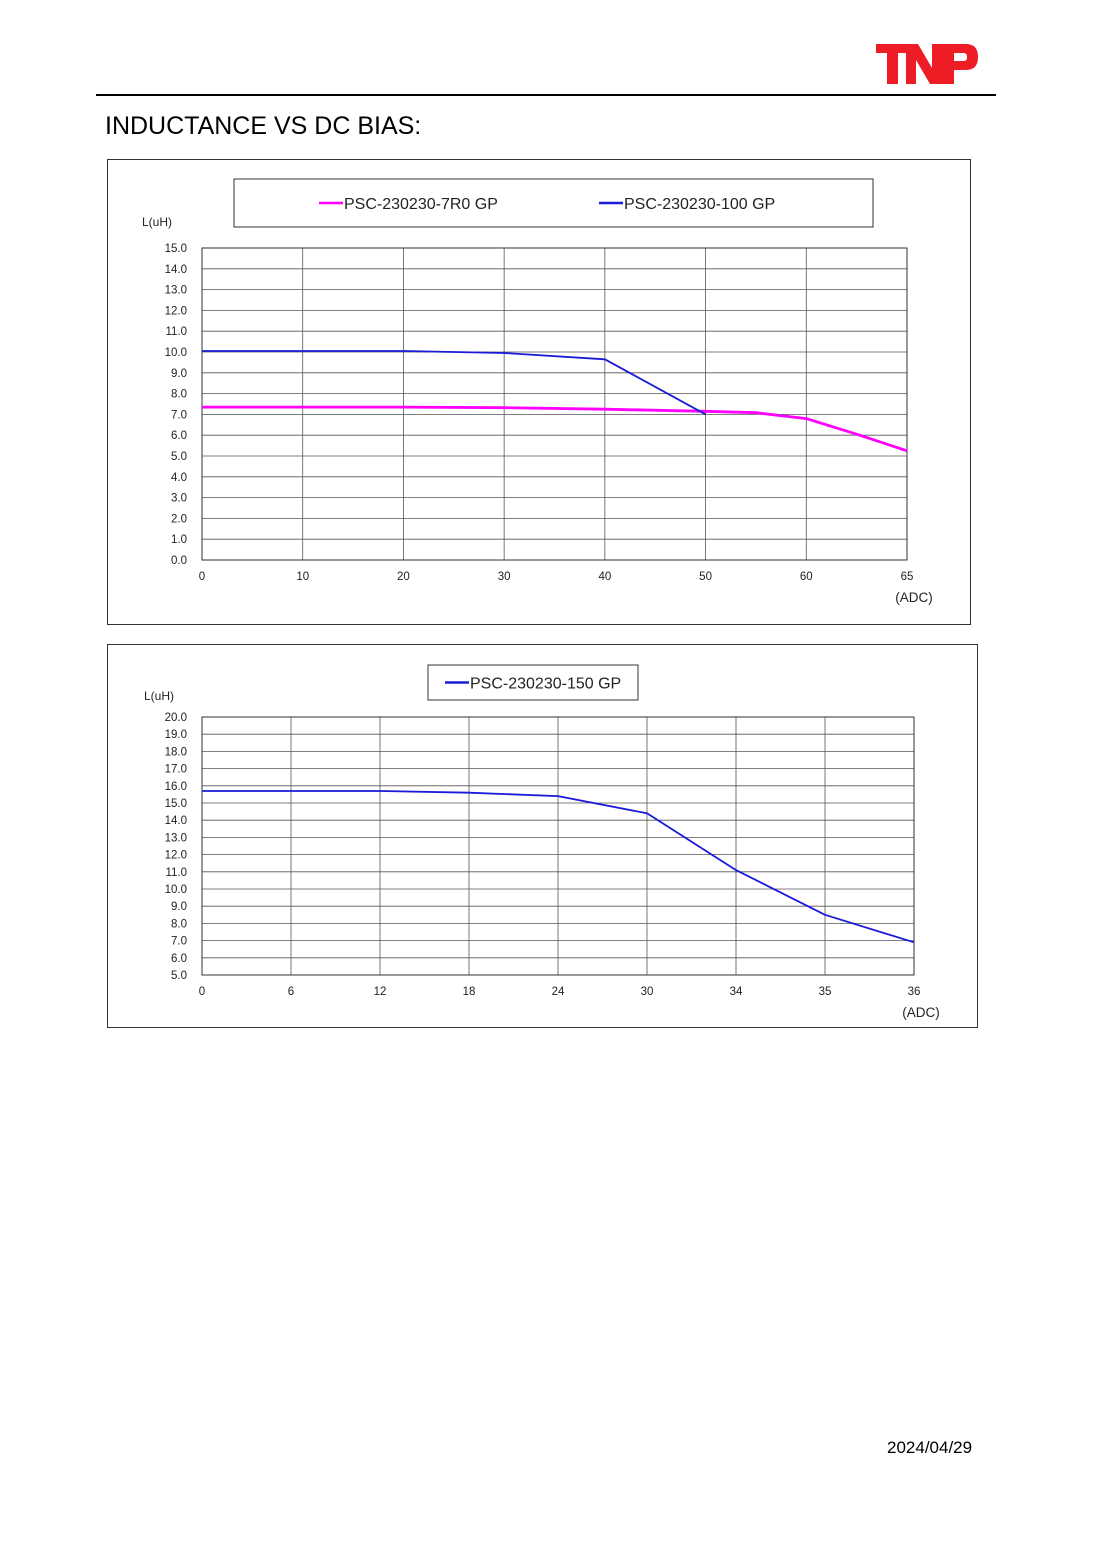  Describe the element at coordinates (736, 992) in the screenshot. I see `x-tick-label: 34` at that location.